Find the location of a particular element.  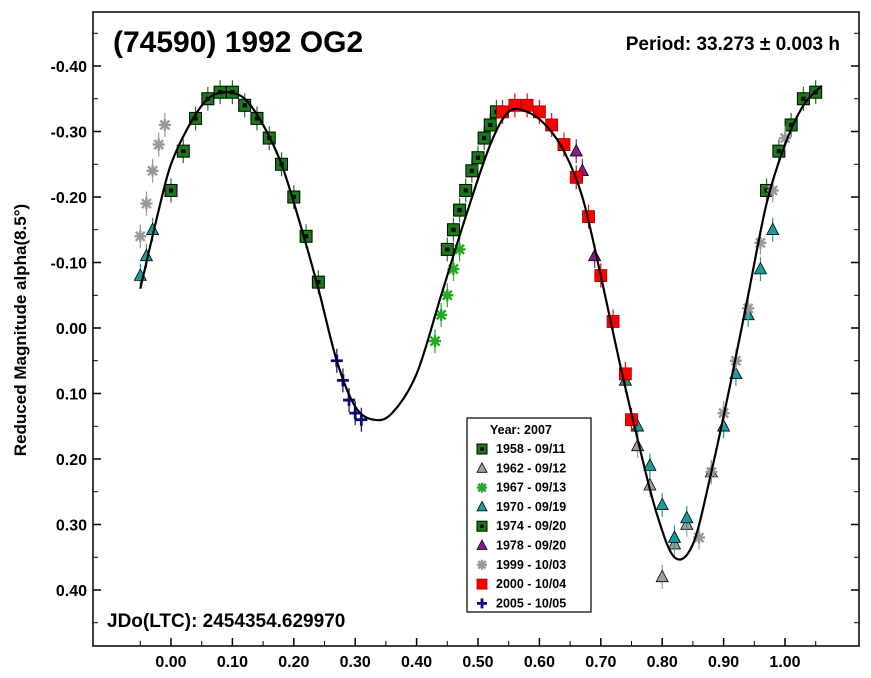

y-tick-label: -0.30 is located at coordinates (69, 133).